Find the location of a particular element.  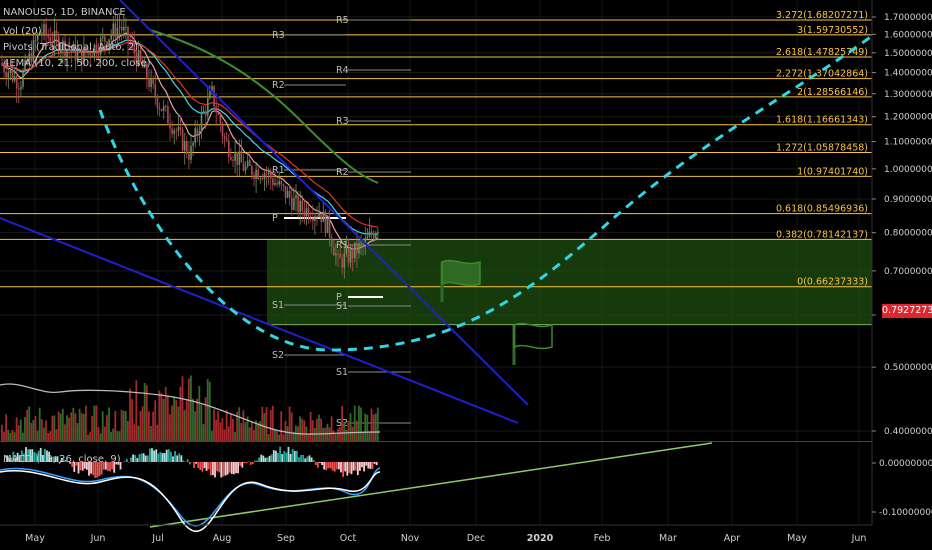

time-tick-label: Oct is located at coordinates (348, 538).